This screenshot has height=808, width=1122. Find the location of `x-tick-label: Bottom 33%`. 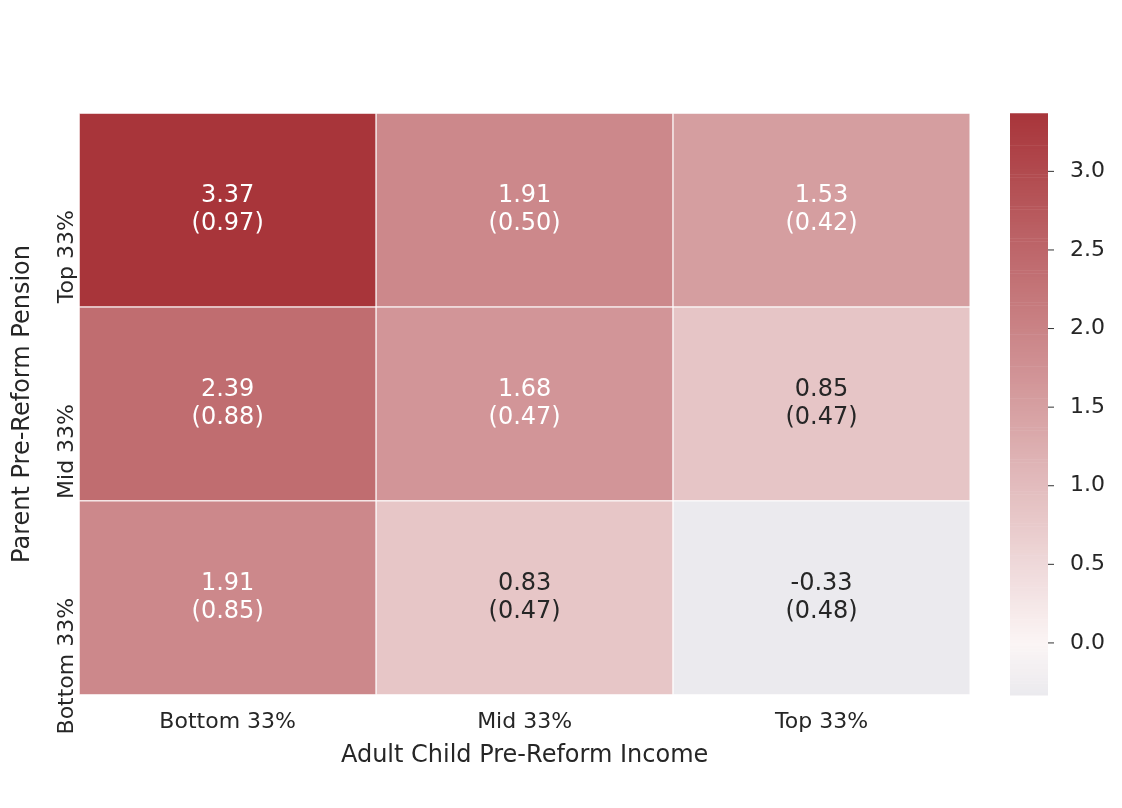

x-tick-label: Bottom 33% is located at coordinates (227, 720).